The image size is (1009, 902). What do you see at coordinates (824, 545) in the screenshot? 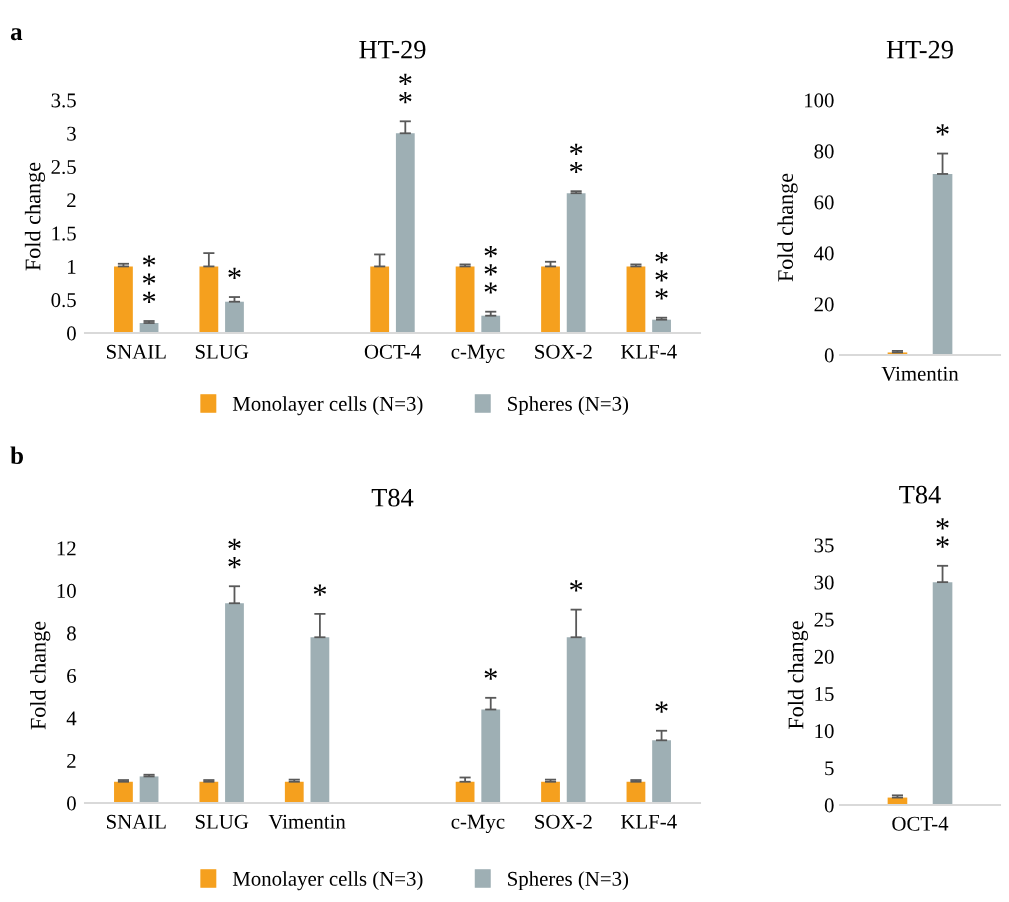
I see `y-tick-label: 35` at bounding box center [824, 545].